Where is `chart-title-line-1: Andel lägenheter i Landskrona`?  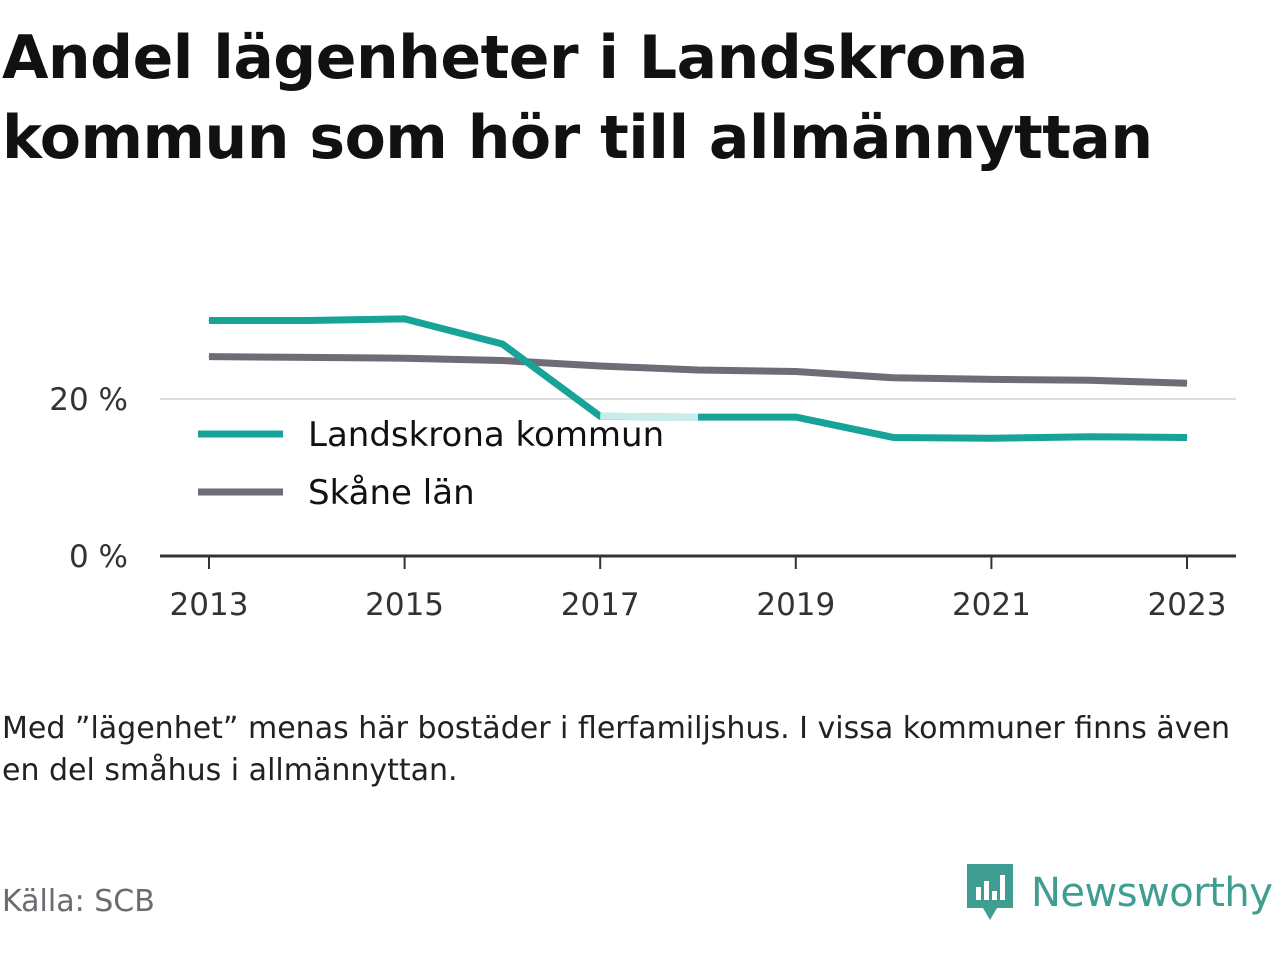
chart-title-line-1: Andel lägenheter i Landskrona is located at coordinates (515, 58).